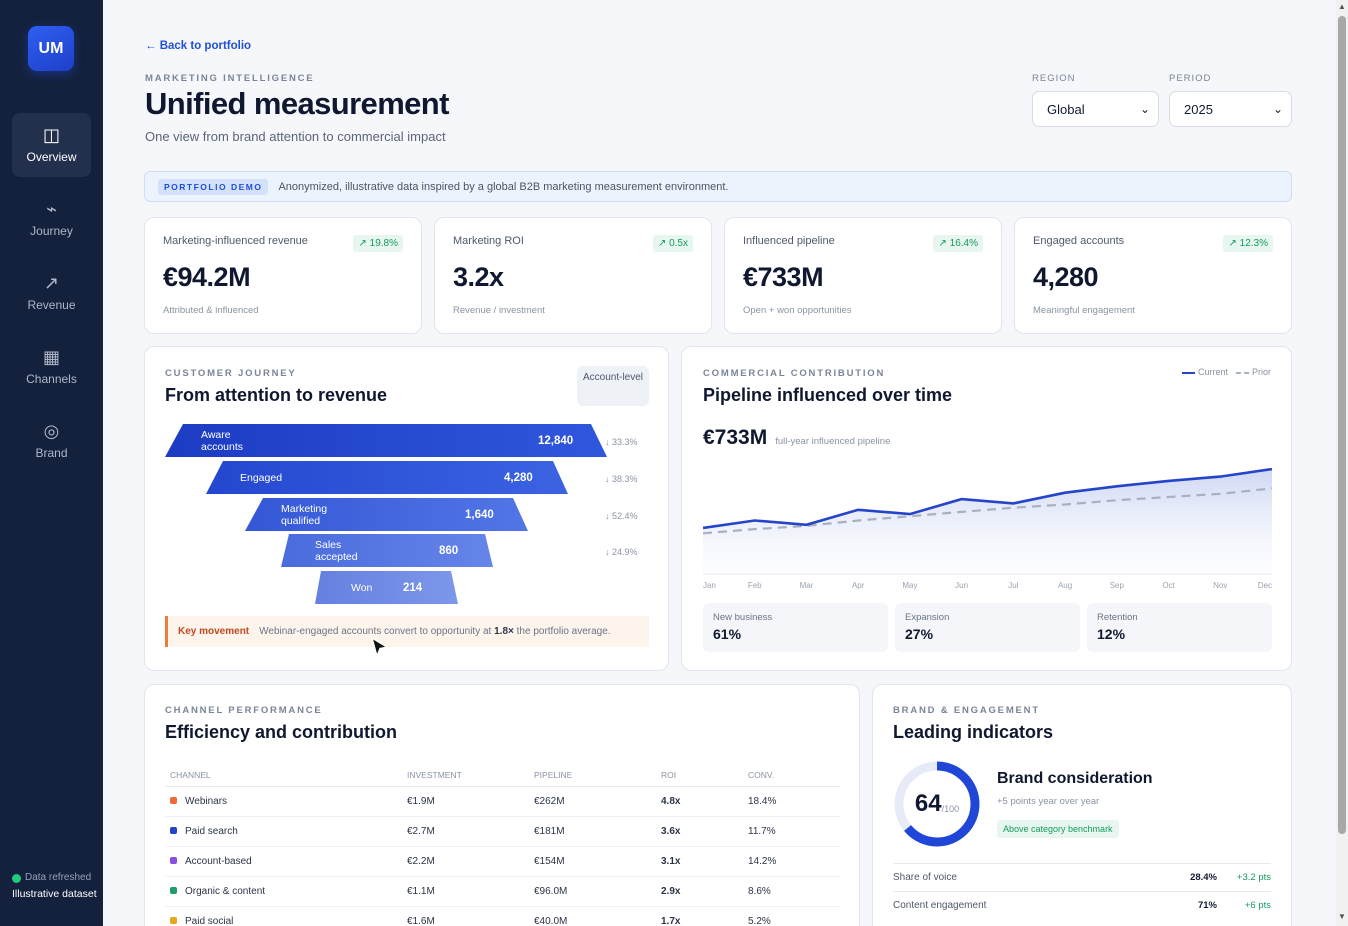 The height and width of the screenshot is (926, 1348). I want to click on mix-label: Retention, so click(1117, 617).